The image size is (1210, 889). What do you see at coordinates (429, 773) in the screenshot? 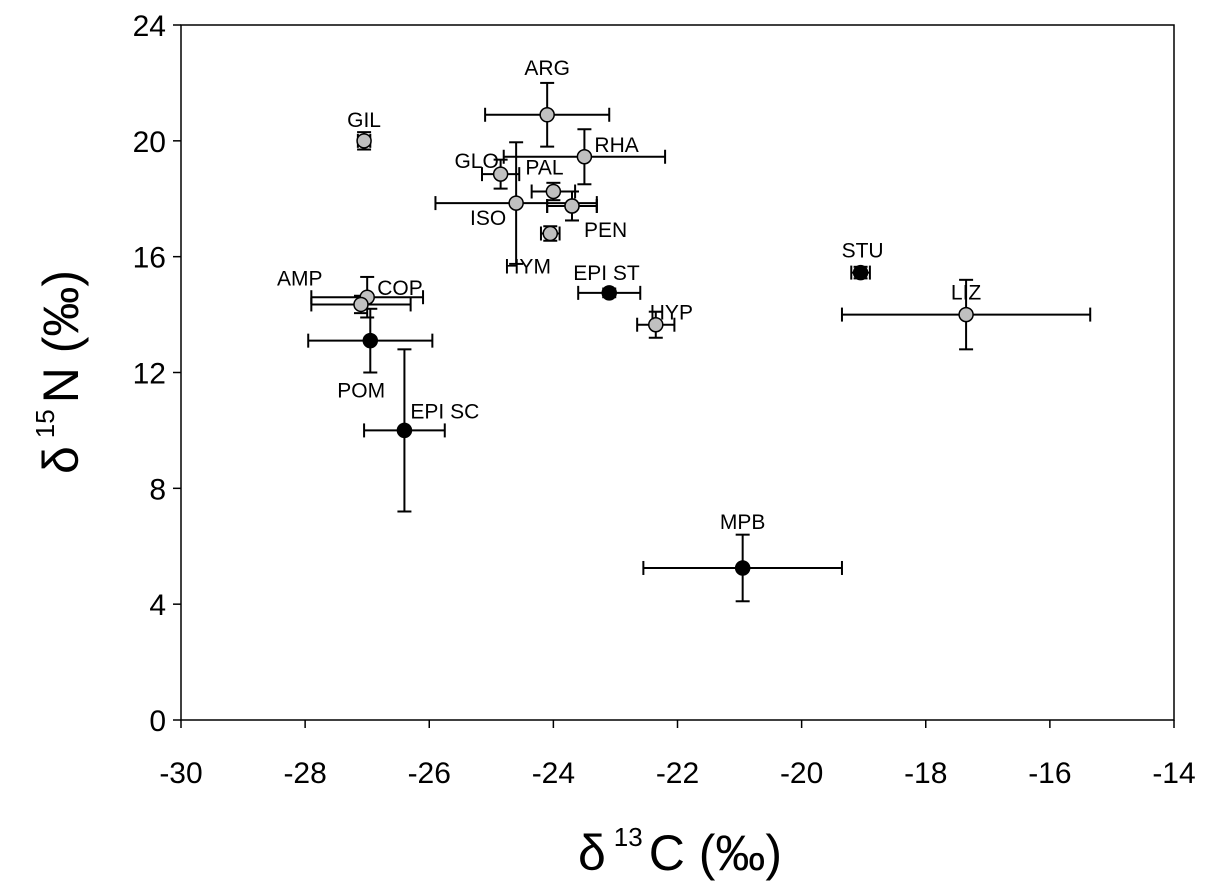
I see `x-tick-label: -26` at bounding box center [429, 773].